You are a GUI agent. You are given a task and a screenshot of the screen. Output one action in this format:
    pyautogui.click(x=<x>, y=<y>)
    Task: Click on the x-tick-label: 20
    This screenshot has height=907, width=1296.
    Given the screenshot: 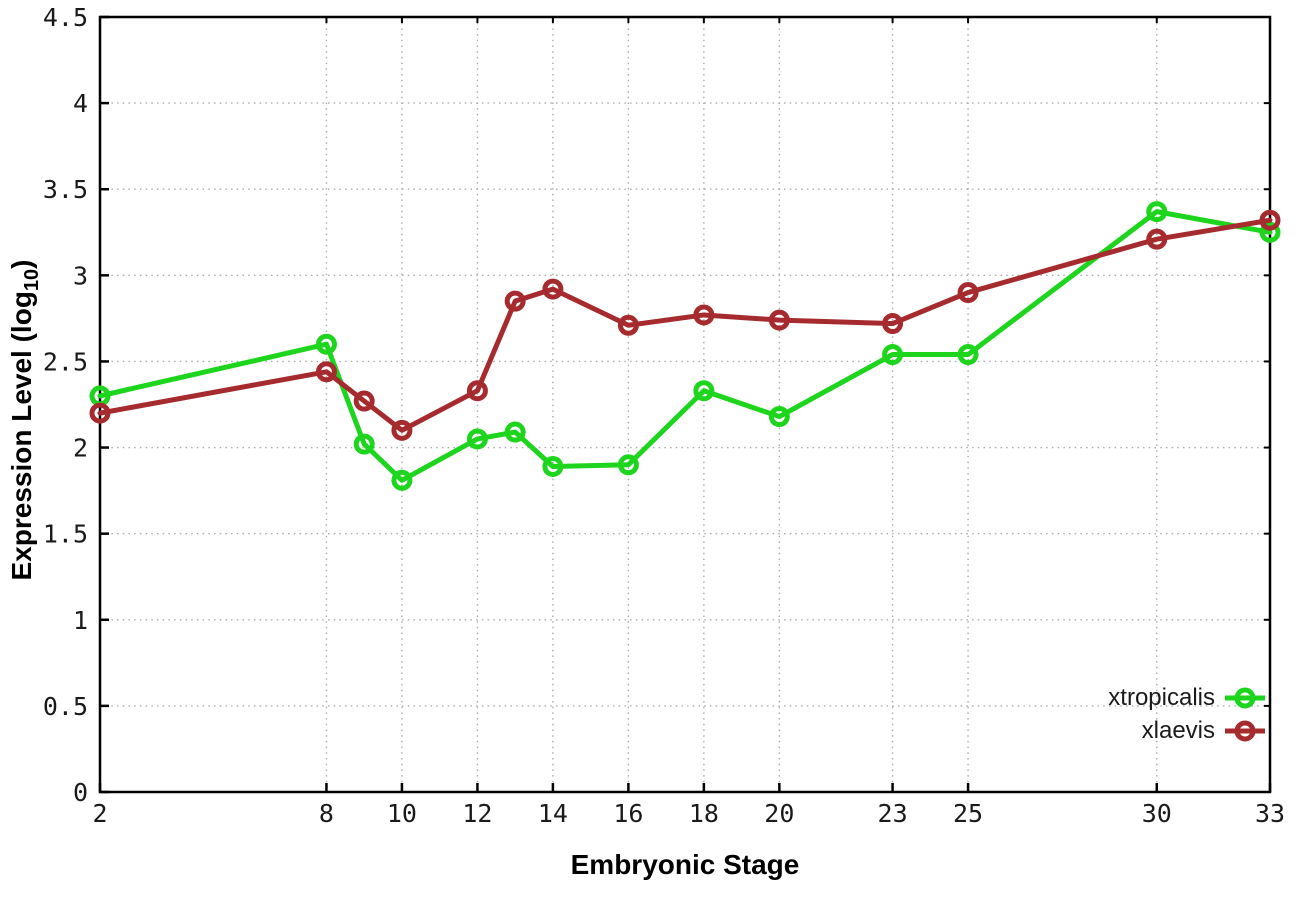 What is the action you would take?
    pyautogui.click(x=779, y=813)
    